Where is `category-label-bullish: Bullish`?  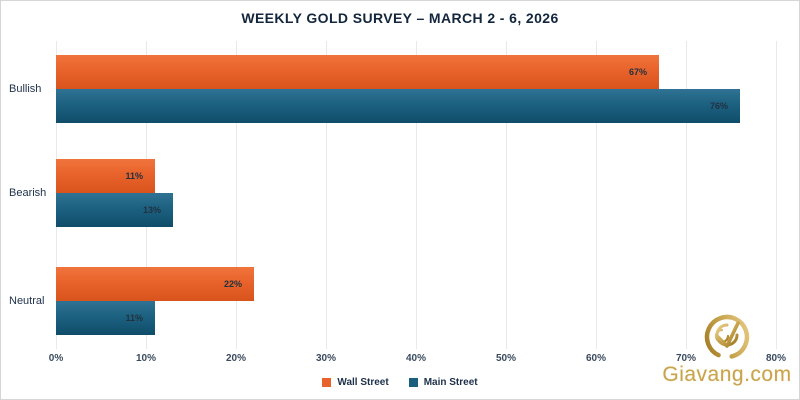
category-label-bullish: Bullish is located at coordinates (25, 89).